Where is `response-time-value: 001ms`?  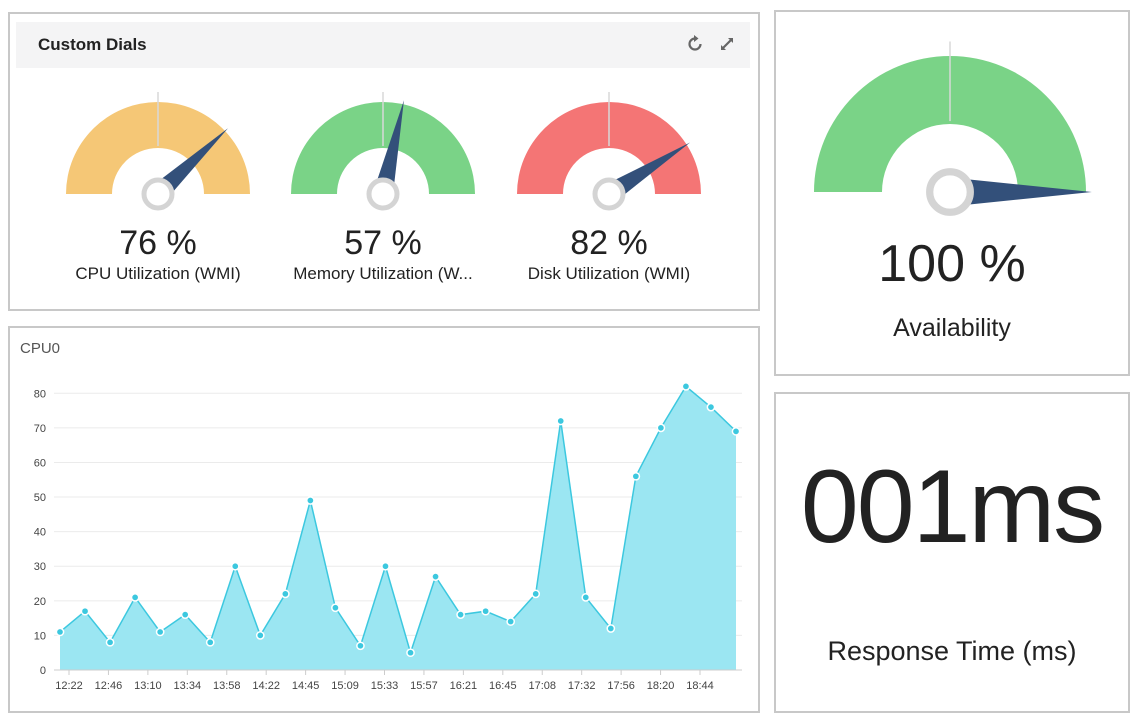
response-time-value: 001ms is located at coordinates (952, 507).